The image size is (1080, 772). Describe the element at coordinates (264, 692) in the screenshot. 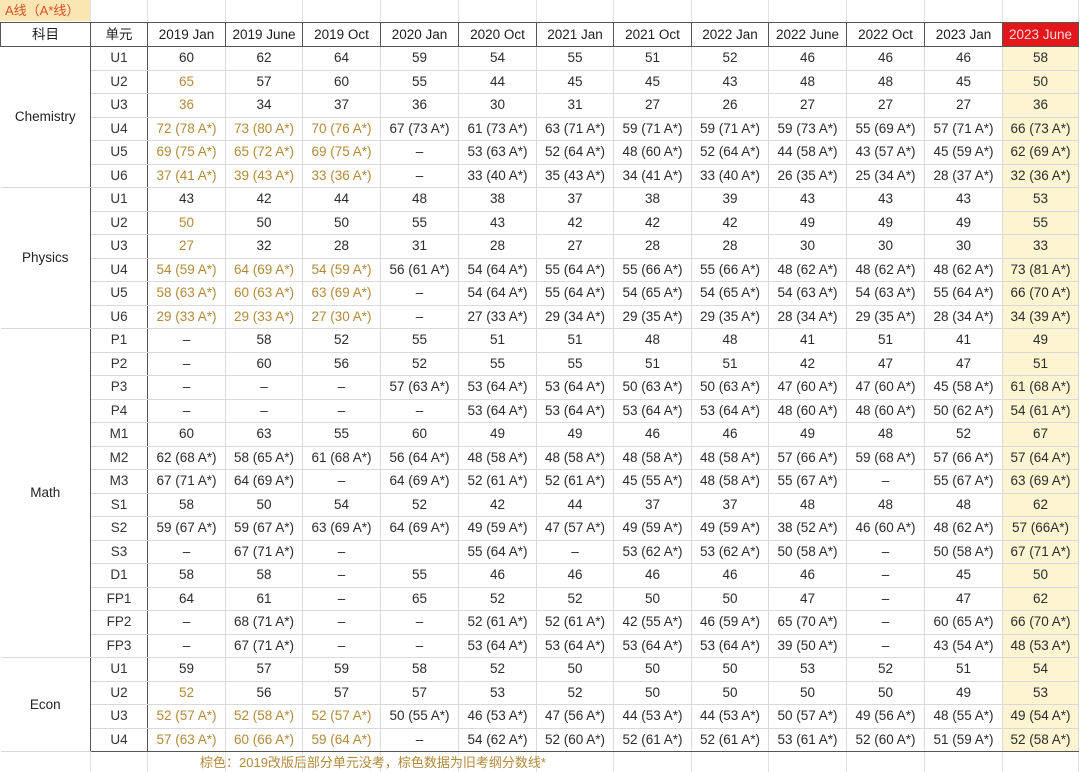

I see `score-cell: 56` at that location.